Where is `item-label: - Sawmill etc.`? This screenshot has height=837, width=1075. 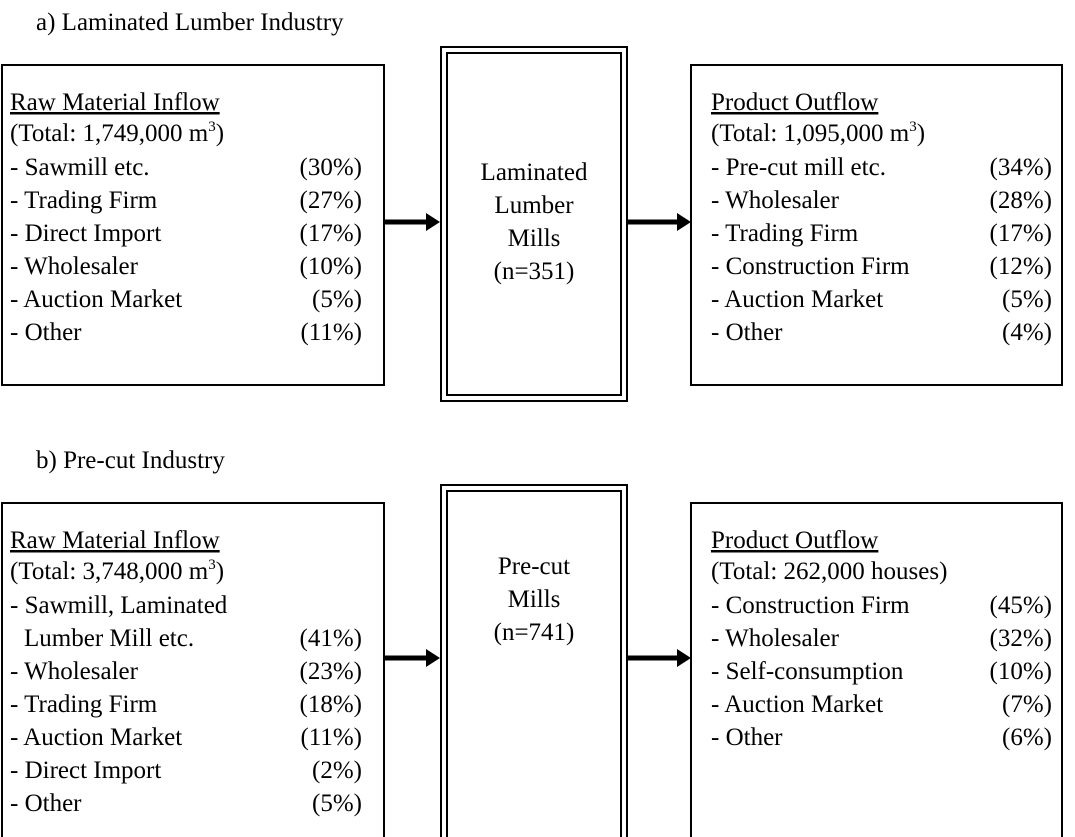 item-label: - Sawmill etc. is located at coordinates (80, 167).